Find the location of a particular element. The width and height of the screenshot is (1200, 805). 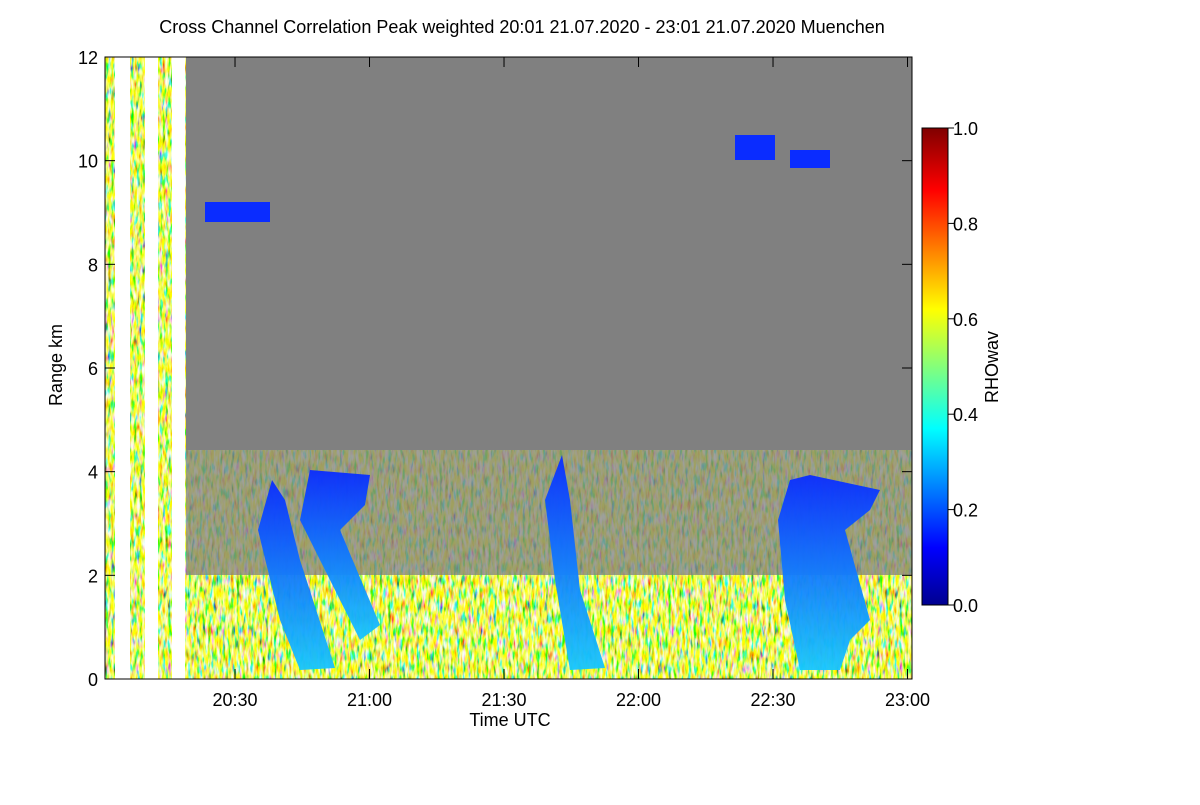

y-tick-label: 2 is located at coordinates (93, 576).